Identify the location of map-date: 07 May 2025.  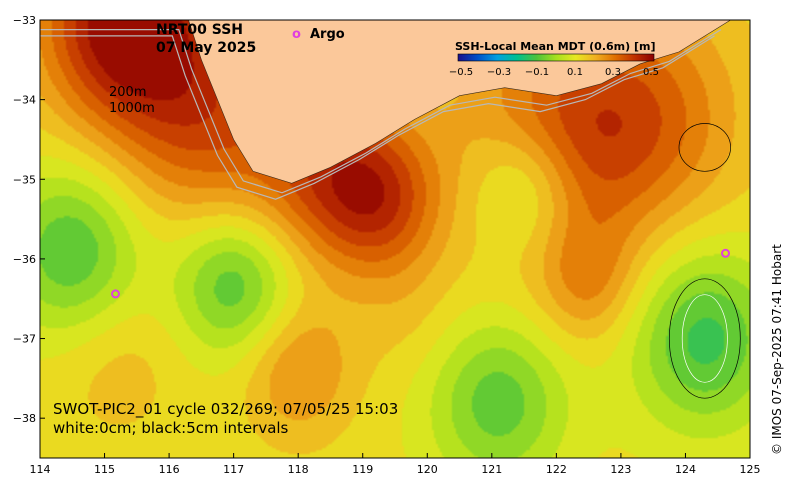
(206, 48).